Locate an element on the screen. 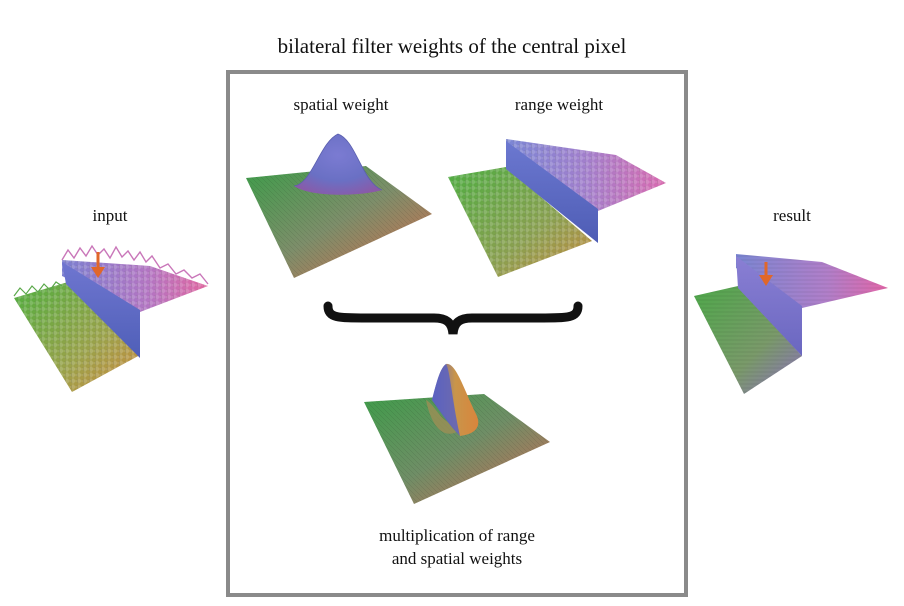  spatial-weight-surface is located at coordinates (339, 205).